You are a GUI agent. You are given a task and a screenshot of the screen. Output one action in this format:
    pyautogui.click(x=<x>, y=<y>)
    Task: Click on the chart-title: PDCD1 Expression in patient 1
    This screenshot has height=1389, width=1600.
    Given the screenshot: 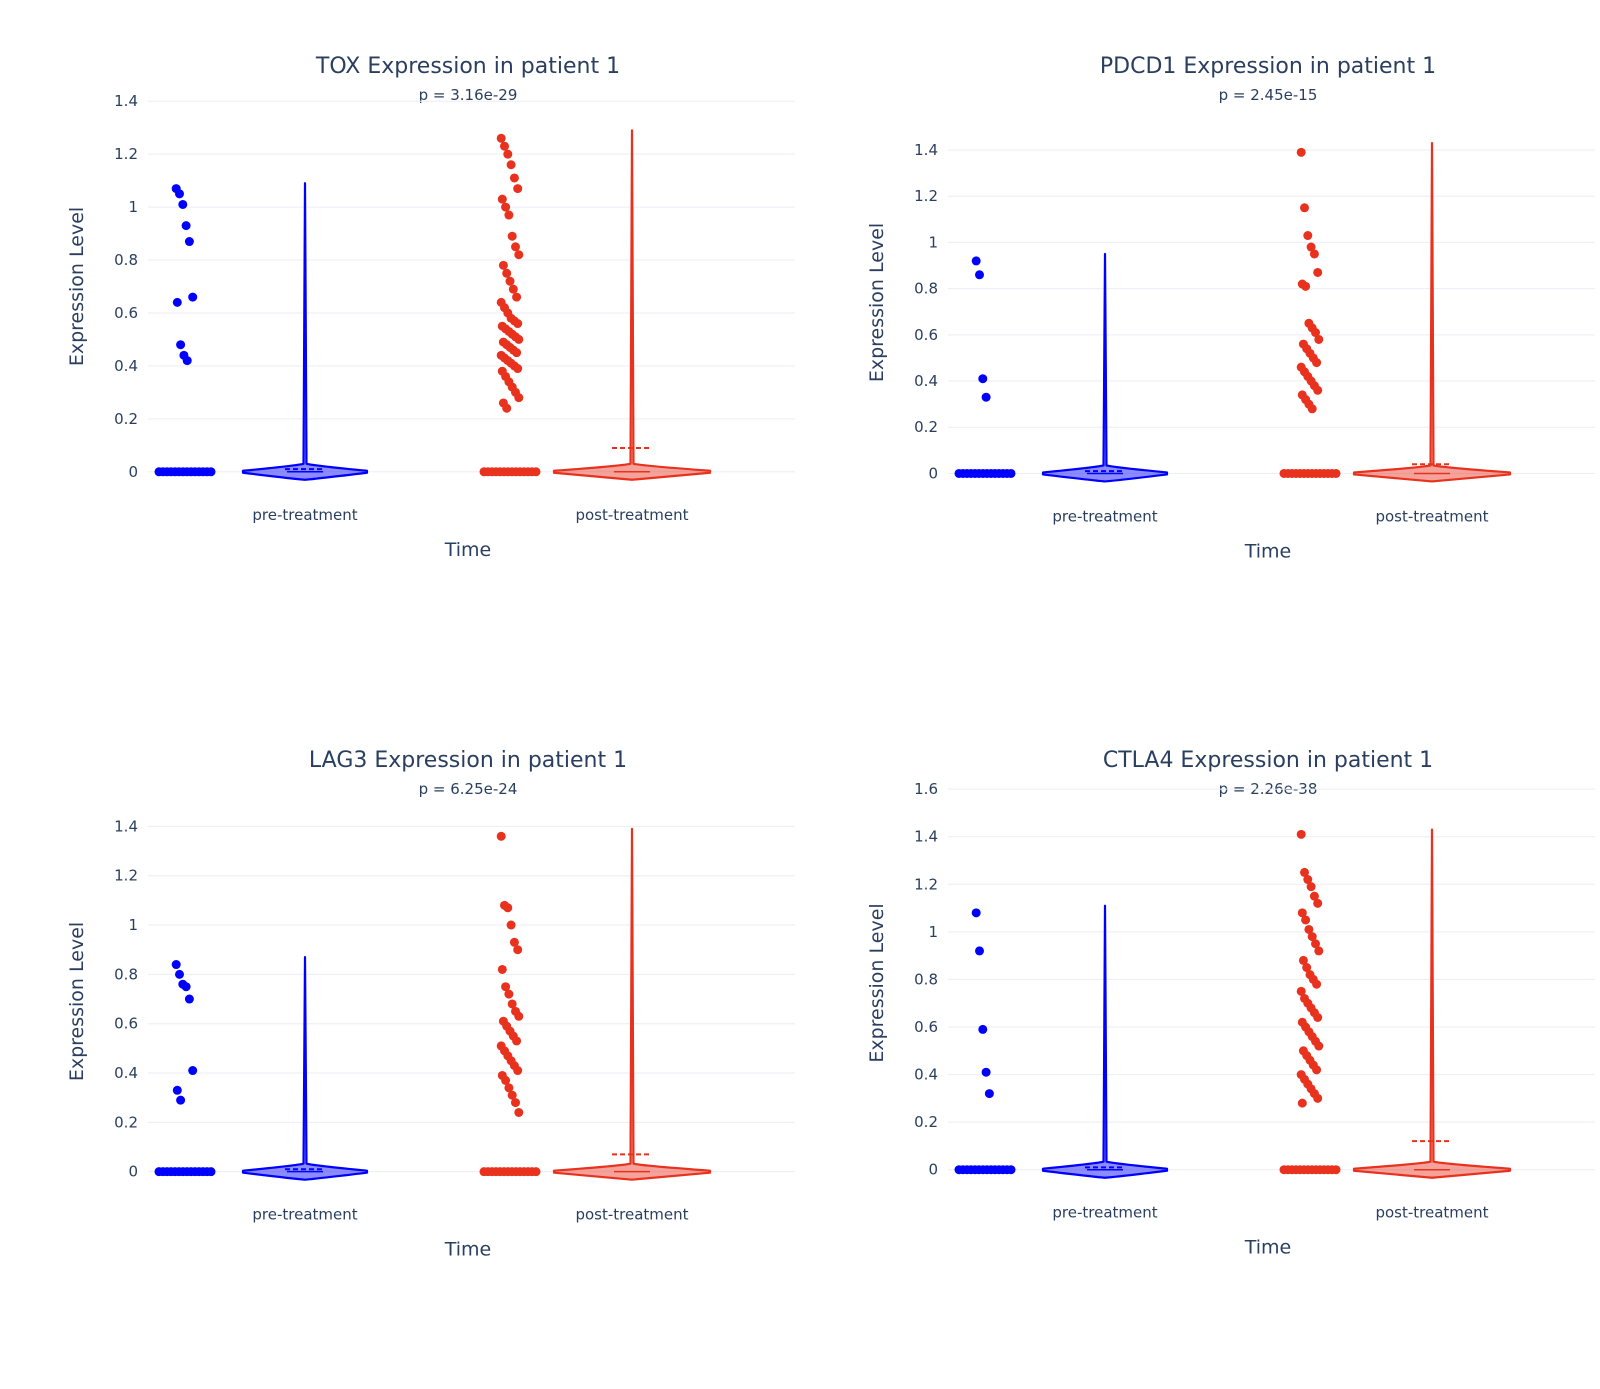 What is the action you would take?
    pyautogui.click(x=1268, y=66)
    